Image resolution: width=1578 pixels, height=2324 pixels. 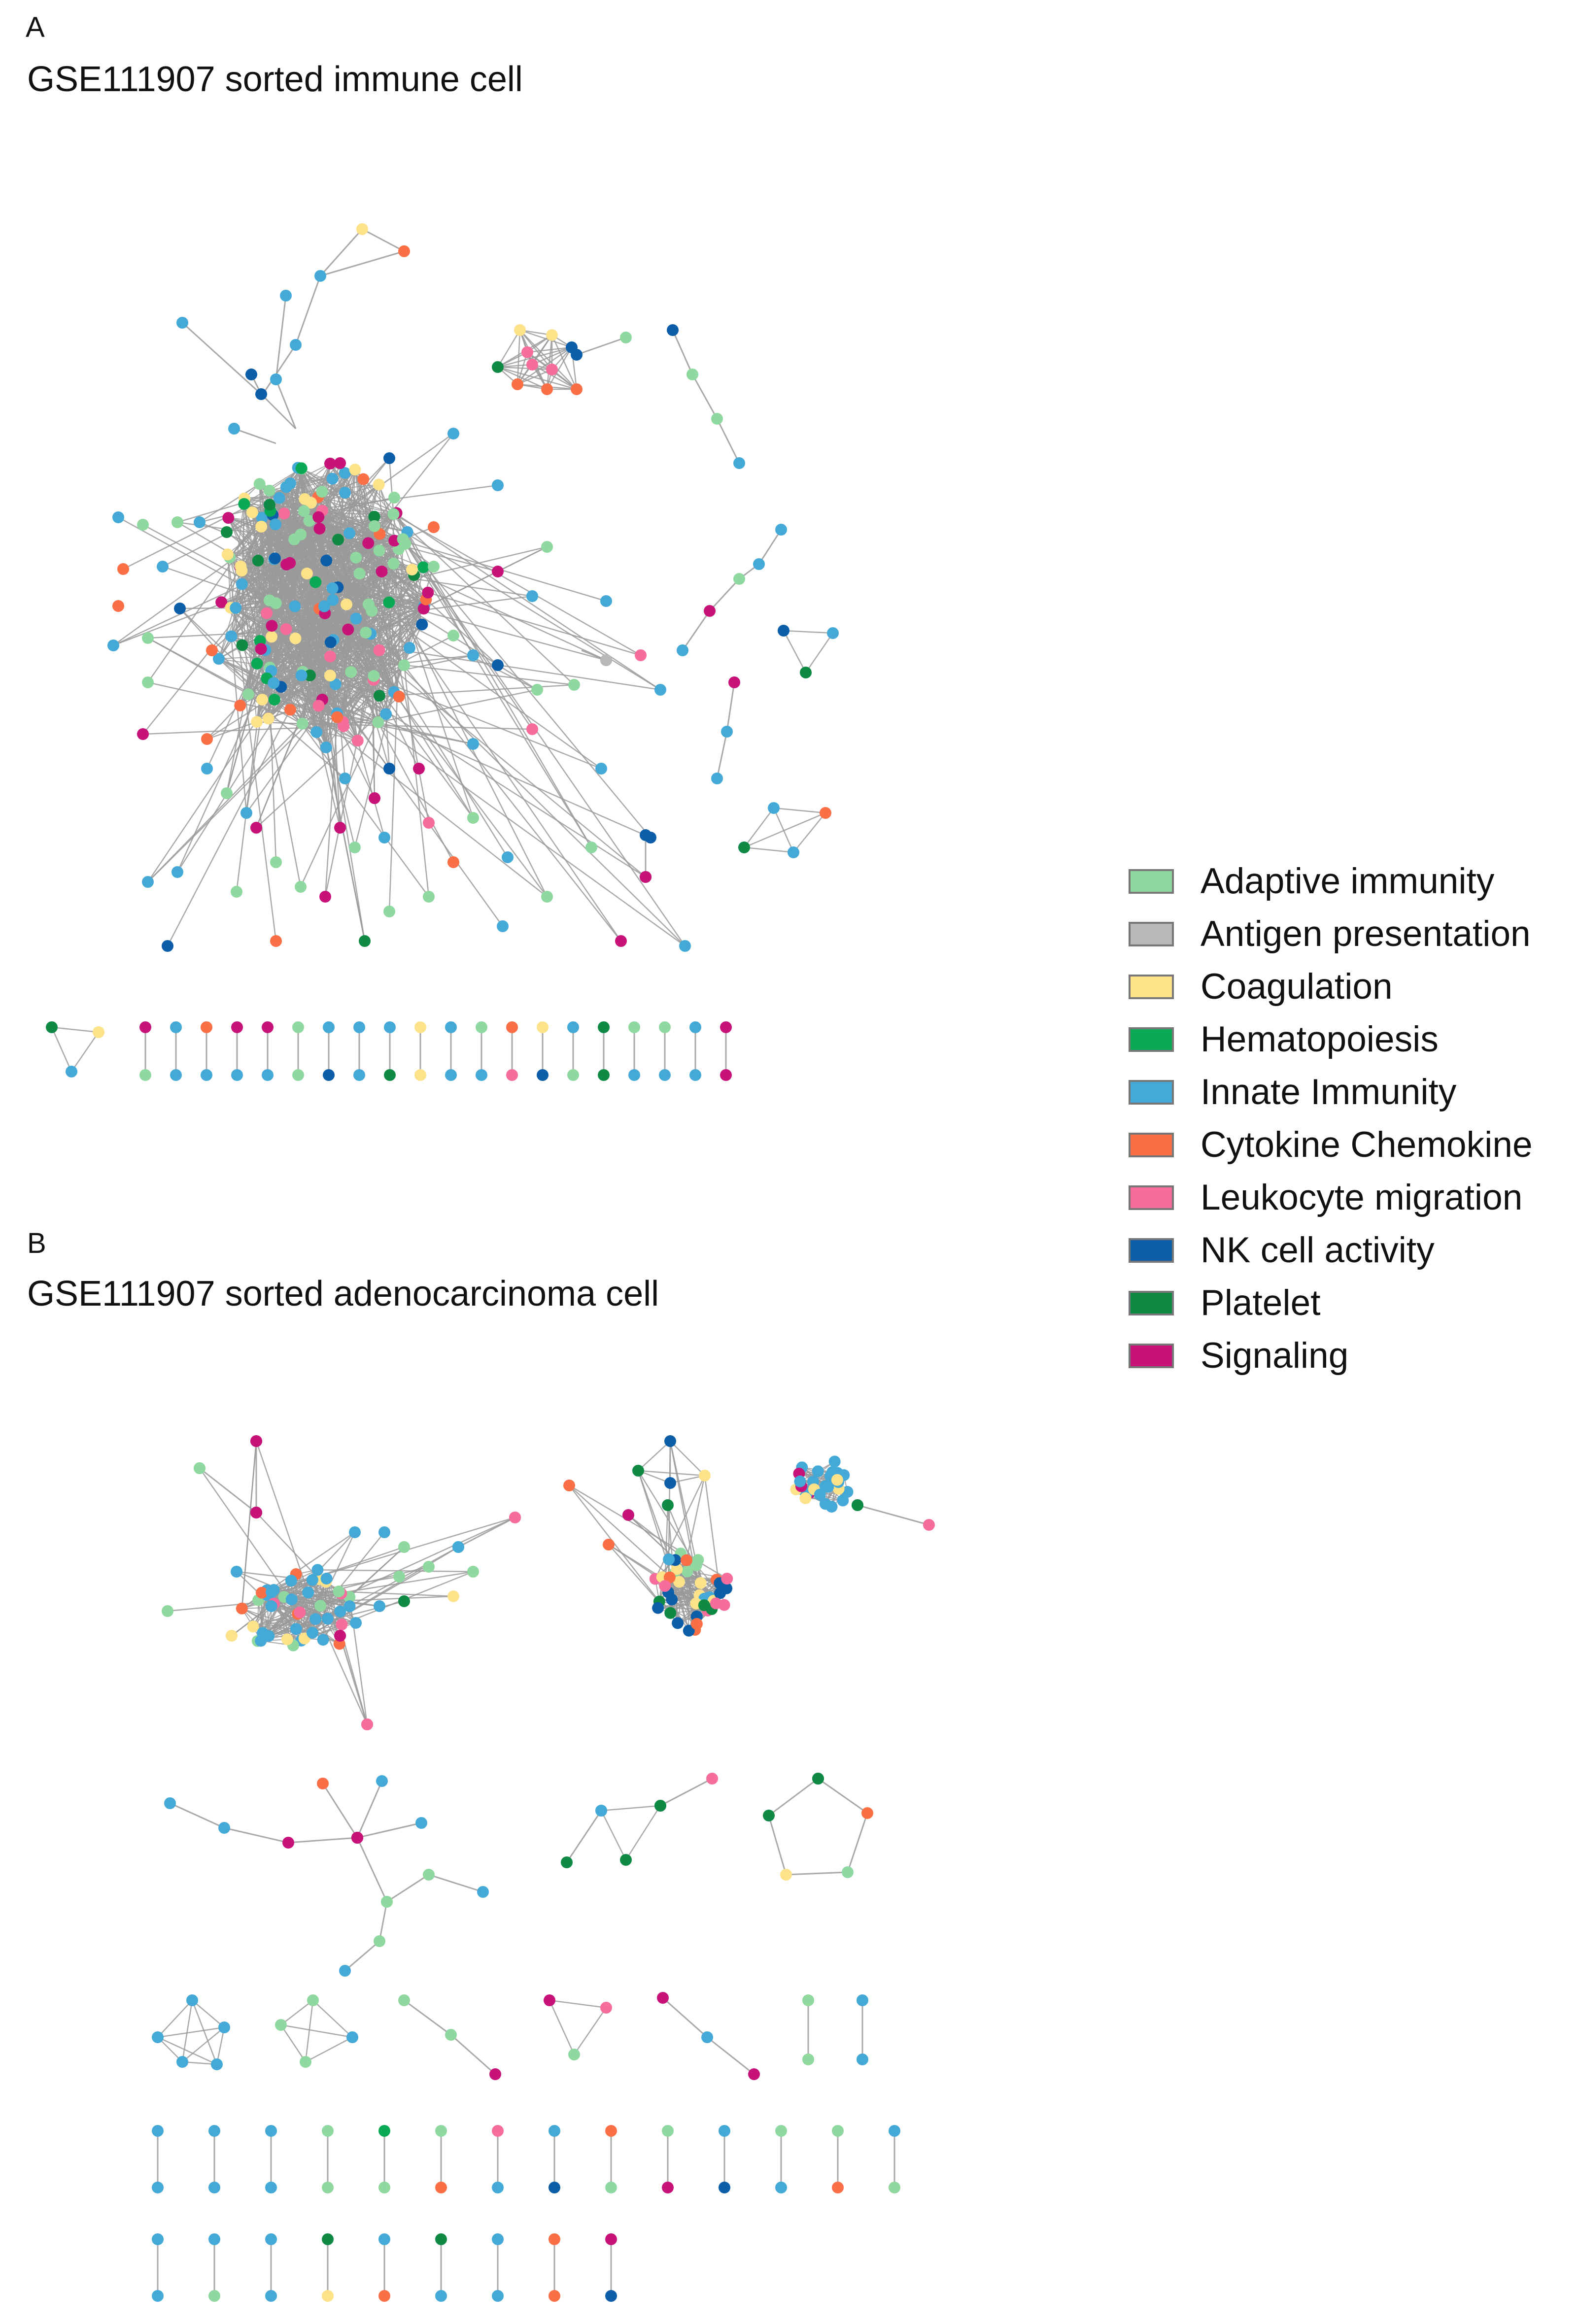 I want to click on legend-item-coagulation: Coagulation, so click(x=1331, y=986).